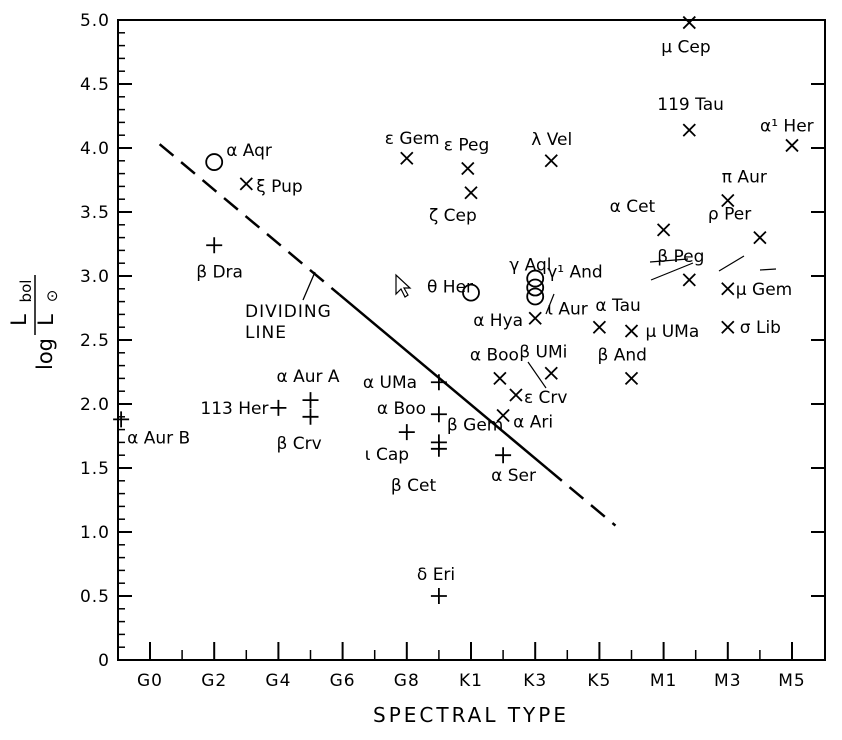  What do you see at coordinates (95, 149) in the screenshot?
I see `y-tick-label: 4.0` at bounding box center [95, 149].